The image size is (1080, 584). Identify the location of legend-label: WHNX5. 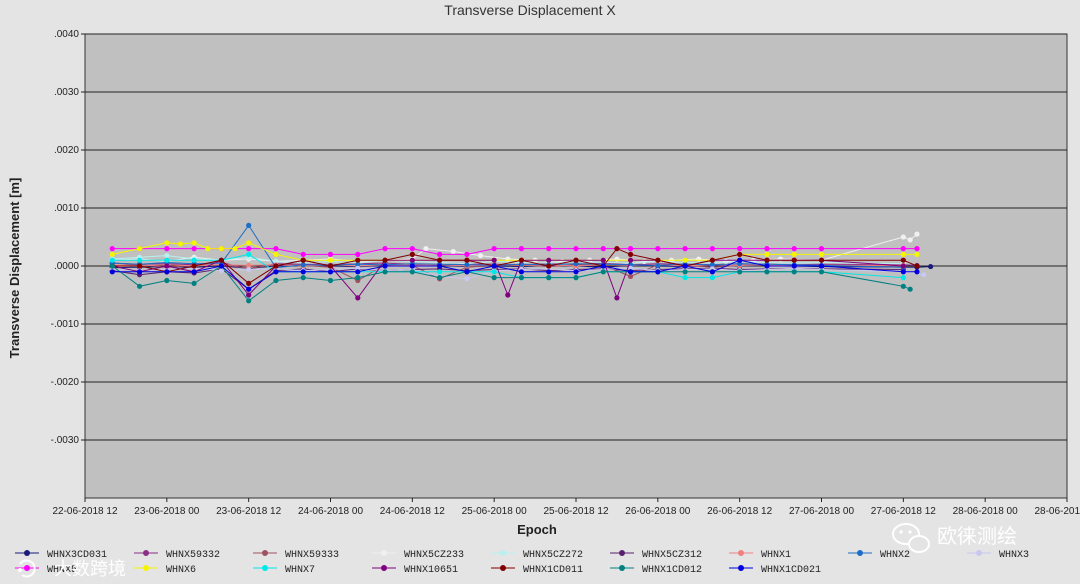
(62, 570).